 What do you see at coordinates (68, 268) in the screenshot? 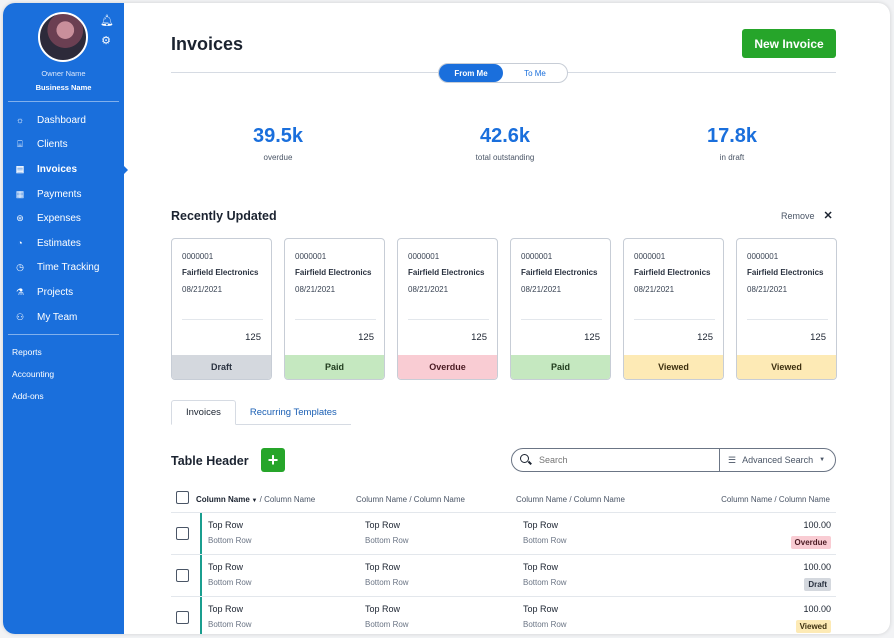
I see `sidebar-item-label: Time Tracking` at bounding box center [68, 268].